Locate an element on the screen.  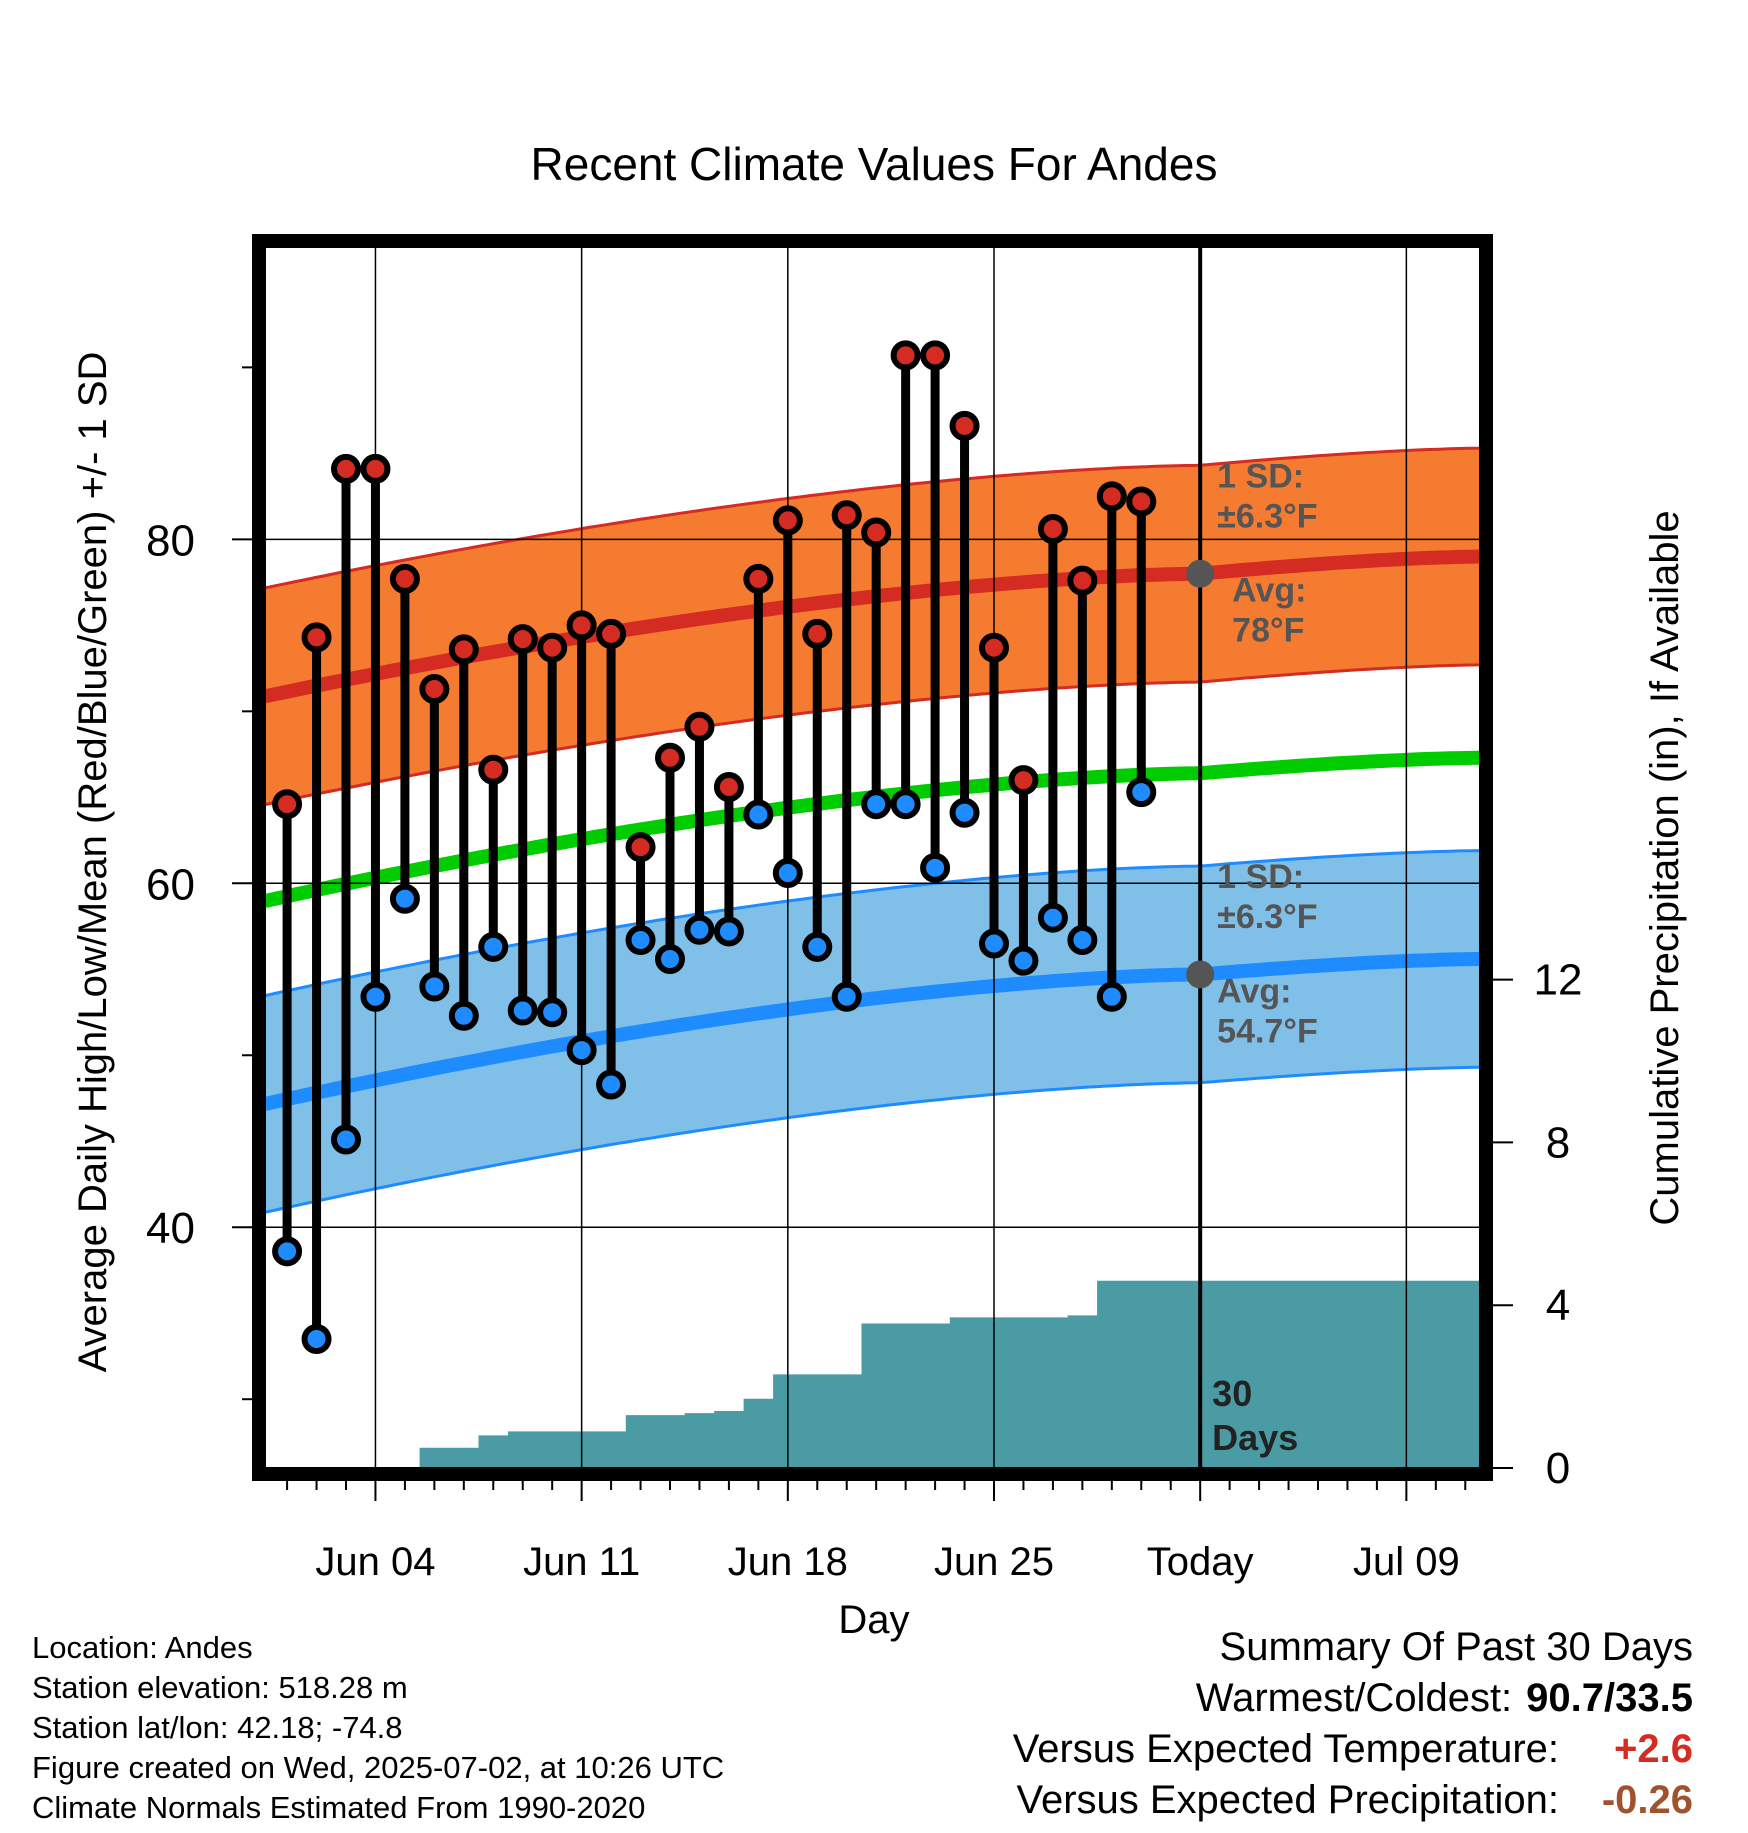
y2-tick-label: 0 is located at coordinates (1558, 1468).